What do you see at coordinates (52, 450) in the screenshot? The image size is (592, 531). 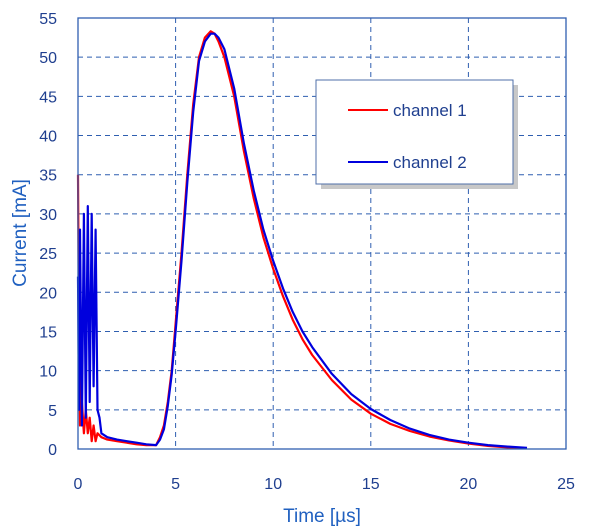 I see `y-tick-label: 0` at bounding box center [52, 450].